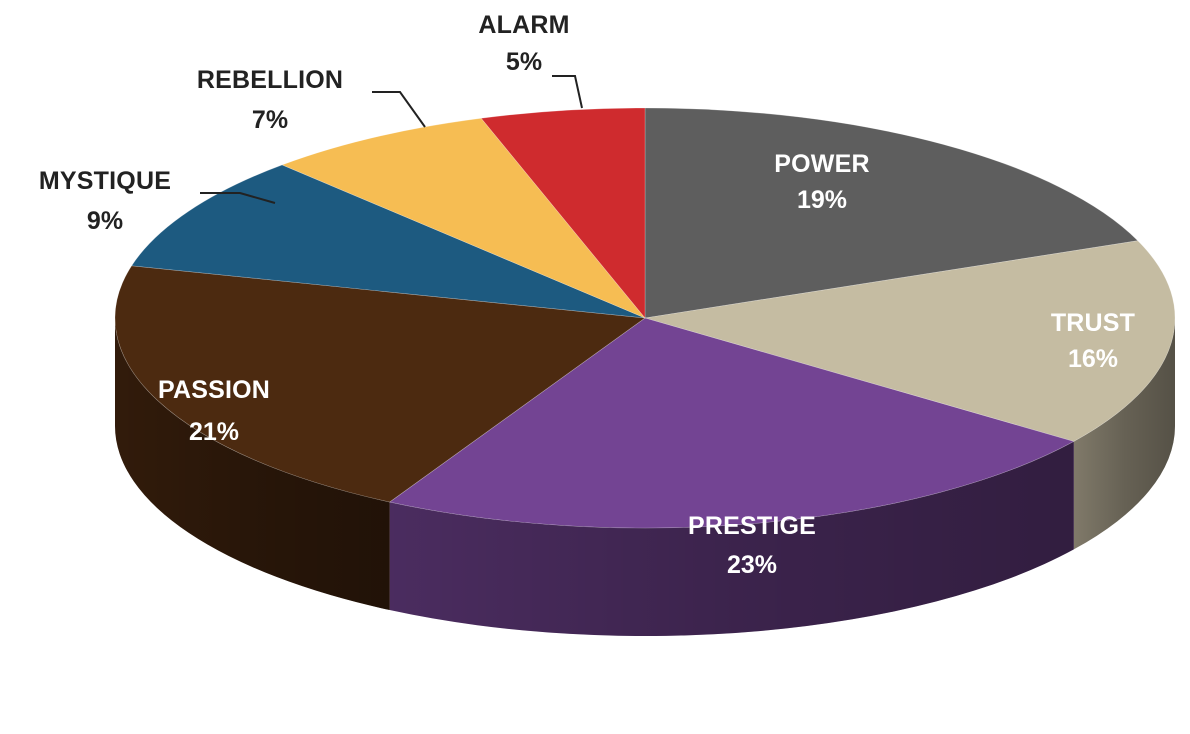  What do you see at coordinates (524, 62) in the screenshot?
I see `slice-value-alarm: 5%` at bounding box center [524, 62].